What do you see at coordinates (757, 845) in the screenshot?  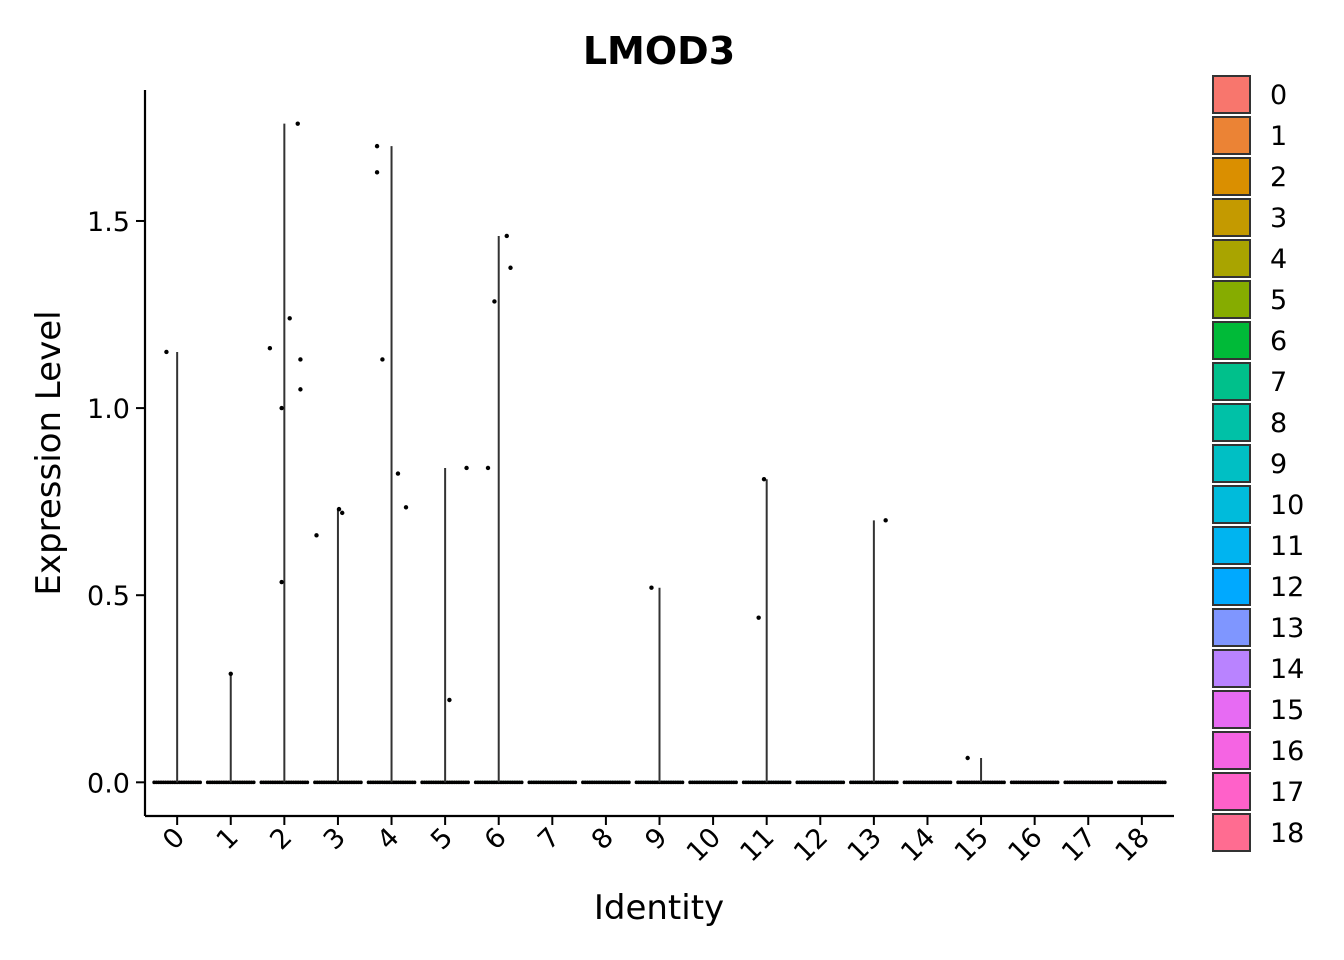 I see `x-tick-label: 11` at bounding box center [757, 845].